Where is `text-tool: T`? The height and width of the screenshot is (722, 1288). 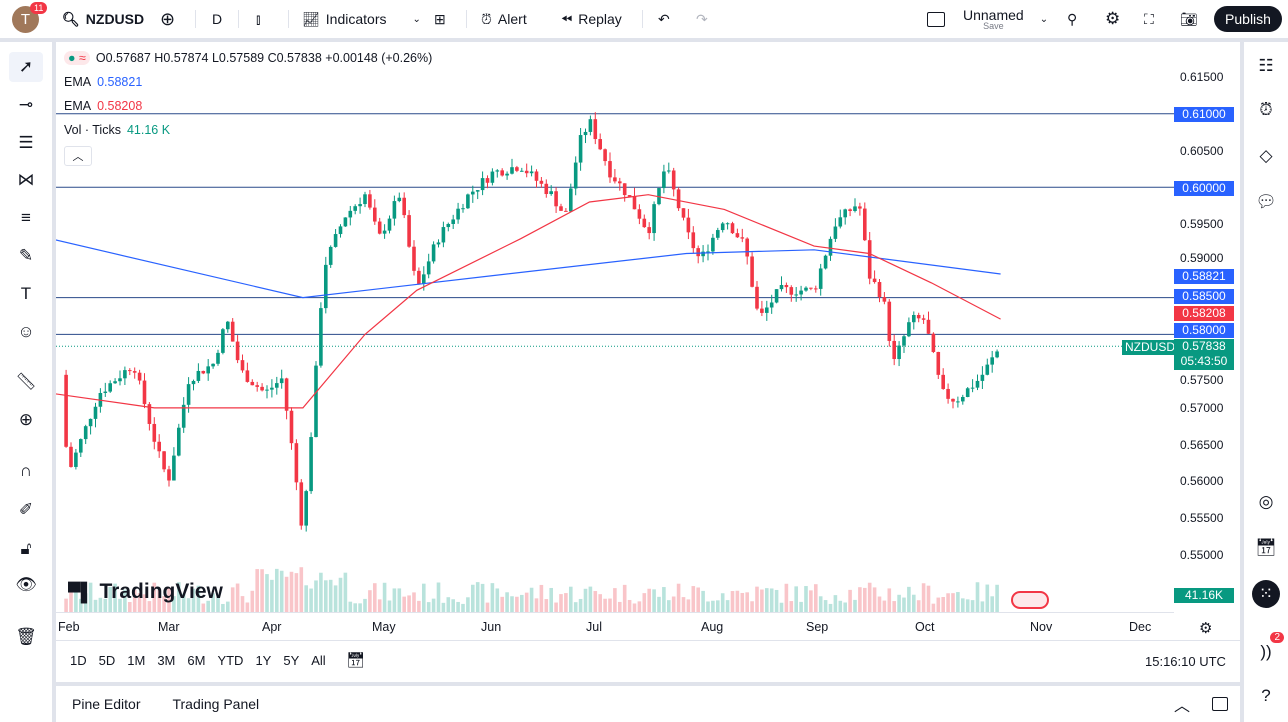
text-tool: T is located at coordinates (26, 294).